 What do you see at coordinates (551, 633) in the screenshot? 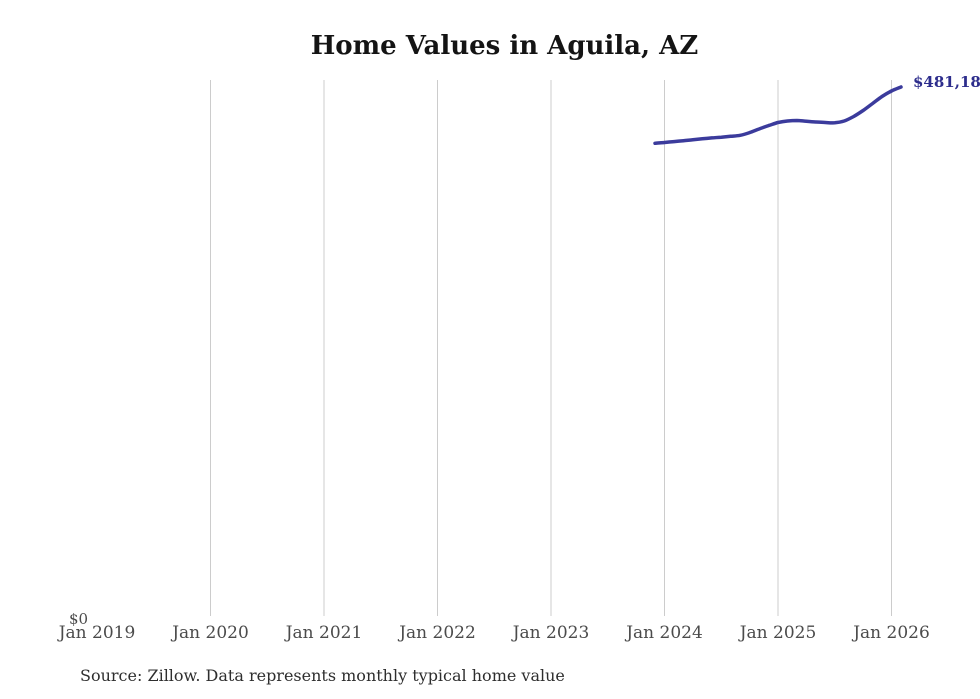
I see `x-tick-label: Jan 2023` at bounding box center [551, 633].